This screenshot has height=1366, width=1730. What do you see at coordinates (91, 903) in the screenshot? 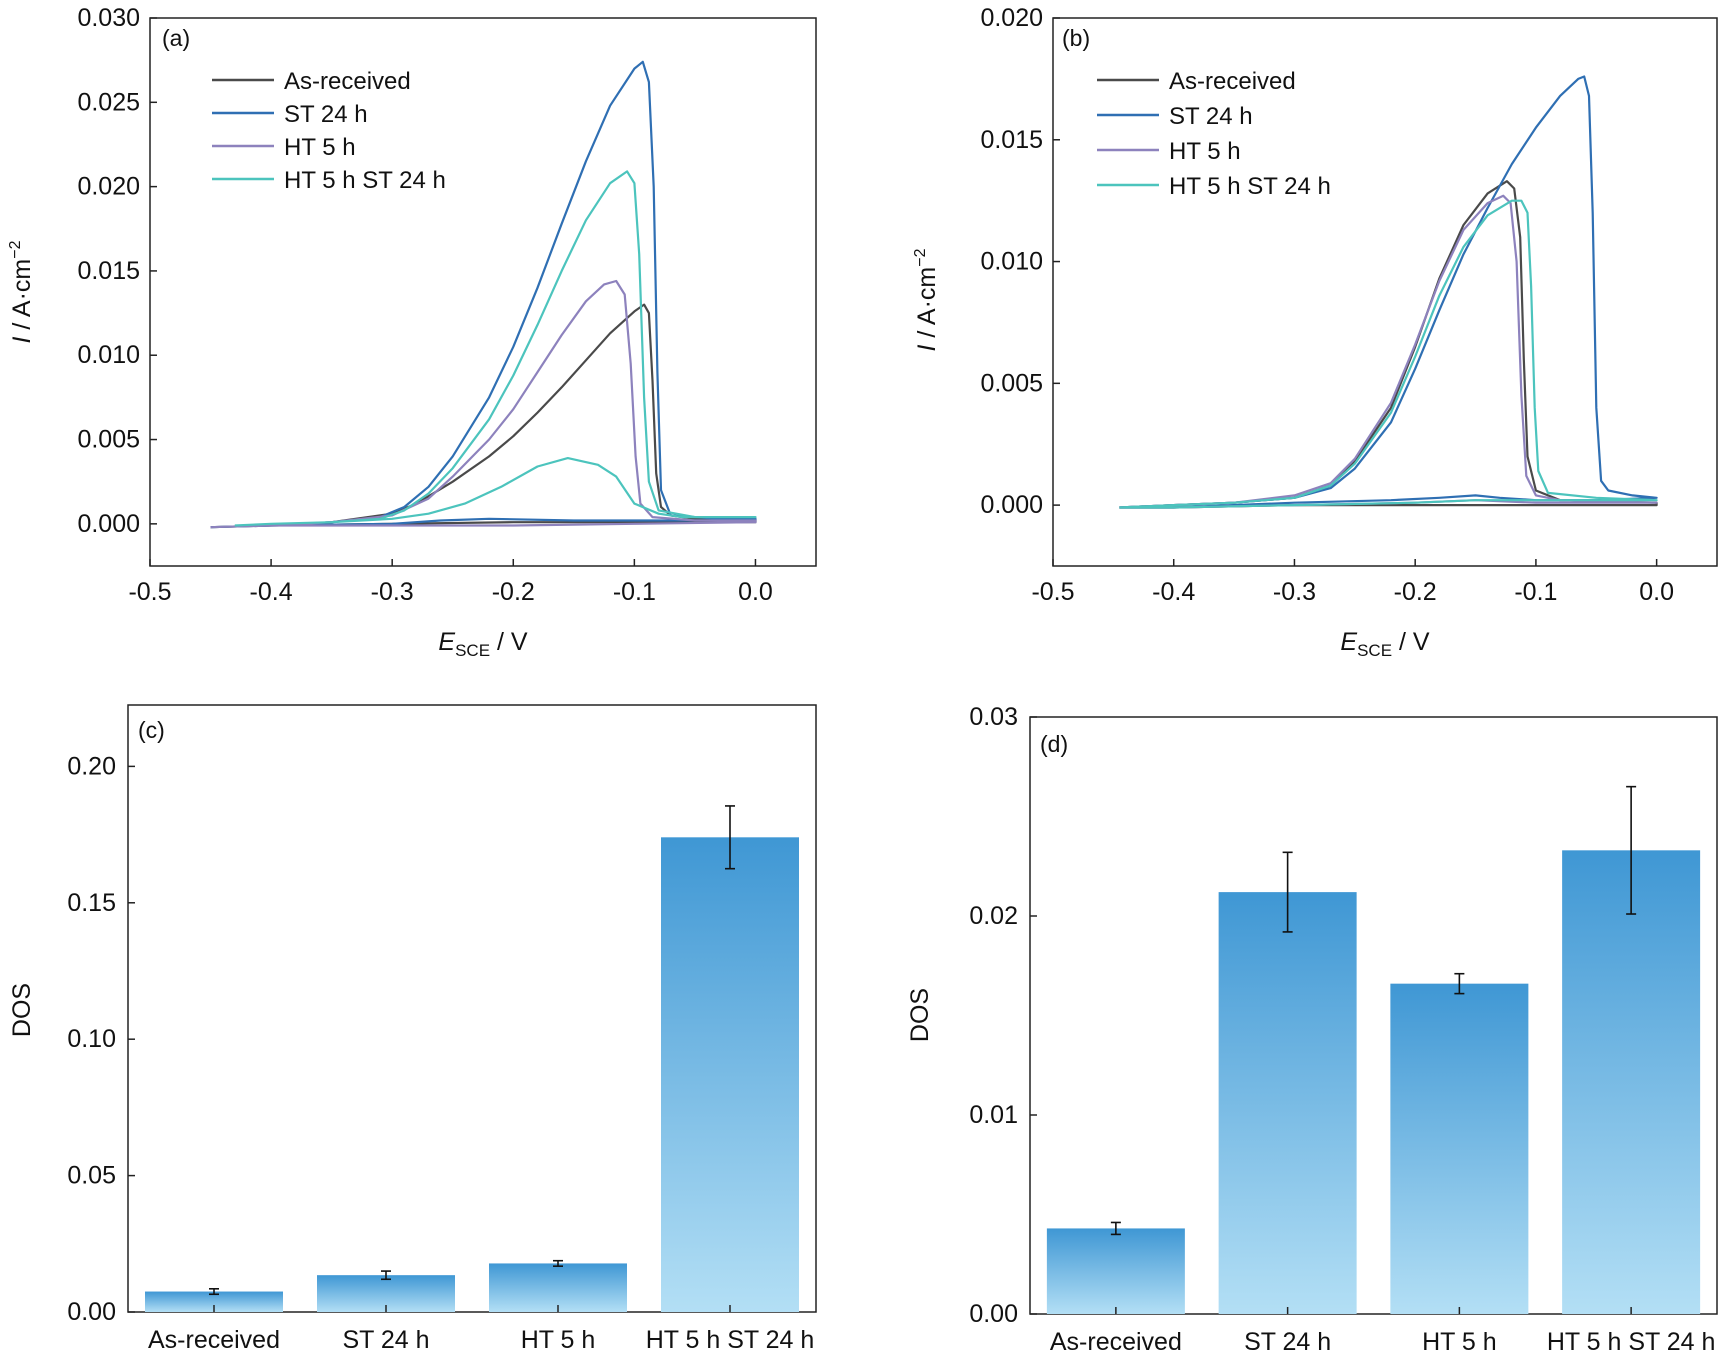
I see `y-tick-label: 0.15` at bounding box center [91, 903].